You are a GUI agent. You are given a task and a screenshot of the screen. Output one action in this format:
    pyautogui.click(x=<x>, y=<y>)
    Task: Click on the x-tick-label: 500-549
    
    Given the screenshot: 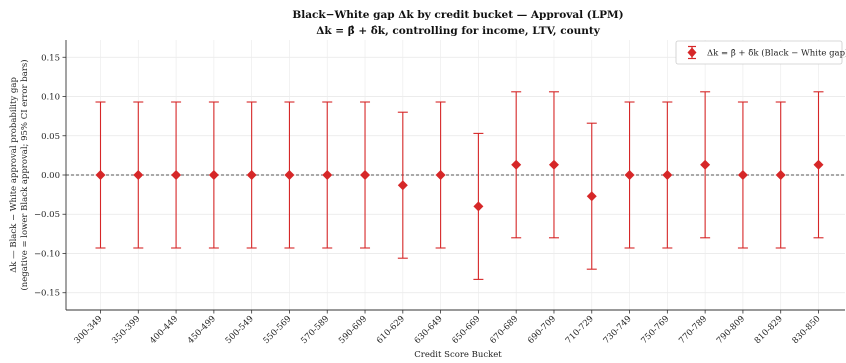 What is the action you would take?
    pyautogui.click(x=240, y=330)
    